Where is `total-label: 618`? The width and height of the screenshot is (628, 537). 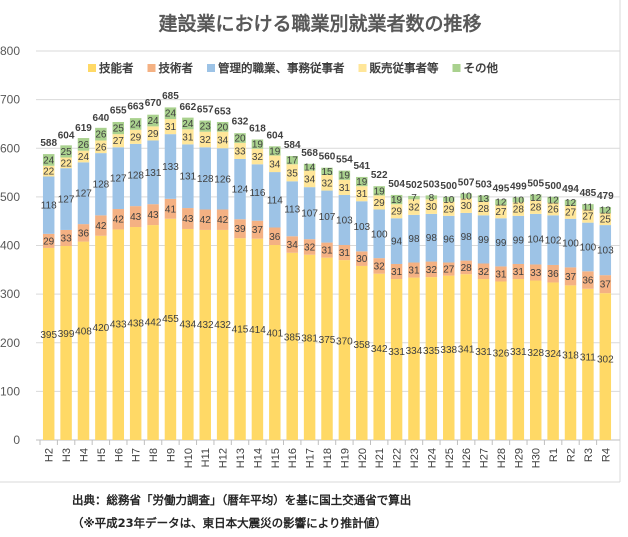
total-label: 618 is located at coordinates (257, 128).